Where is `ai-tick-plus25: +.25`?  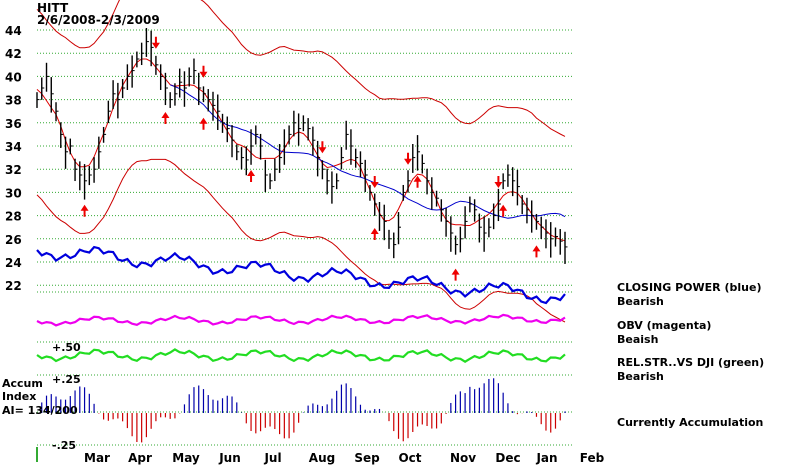 ai-tick-plus25: +.25 is located at coordinates (66, 379).